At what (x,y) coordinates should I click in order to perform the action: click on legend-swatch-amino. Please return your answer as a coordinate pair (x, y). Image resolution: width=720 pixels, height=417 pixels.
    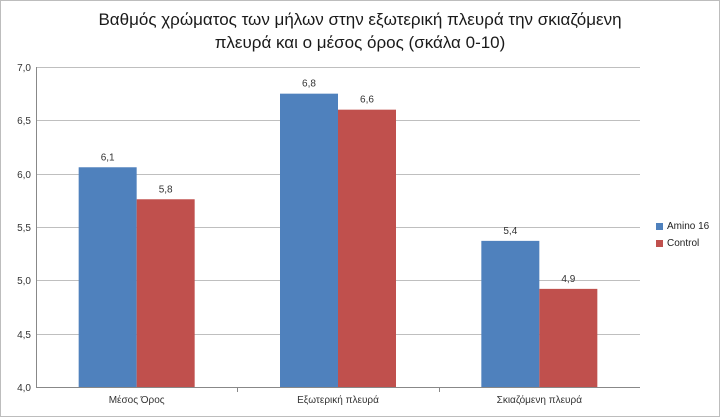
    Looking at the image, I should click on (659, 226).